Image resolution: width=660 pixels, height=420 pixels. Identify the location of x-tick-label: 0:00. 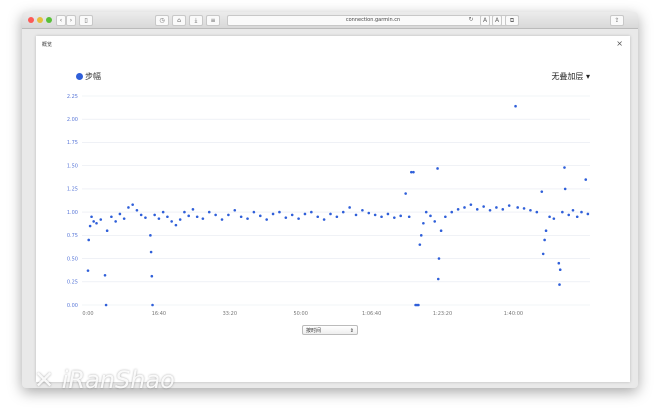
(87, 314).